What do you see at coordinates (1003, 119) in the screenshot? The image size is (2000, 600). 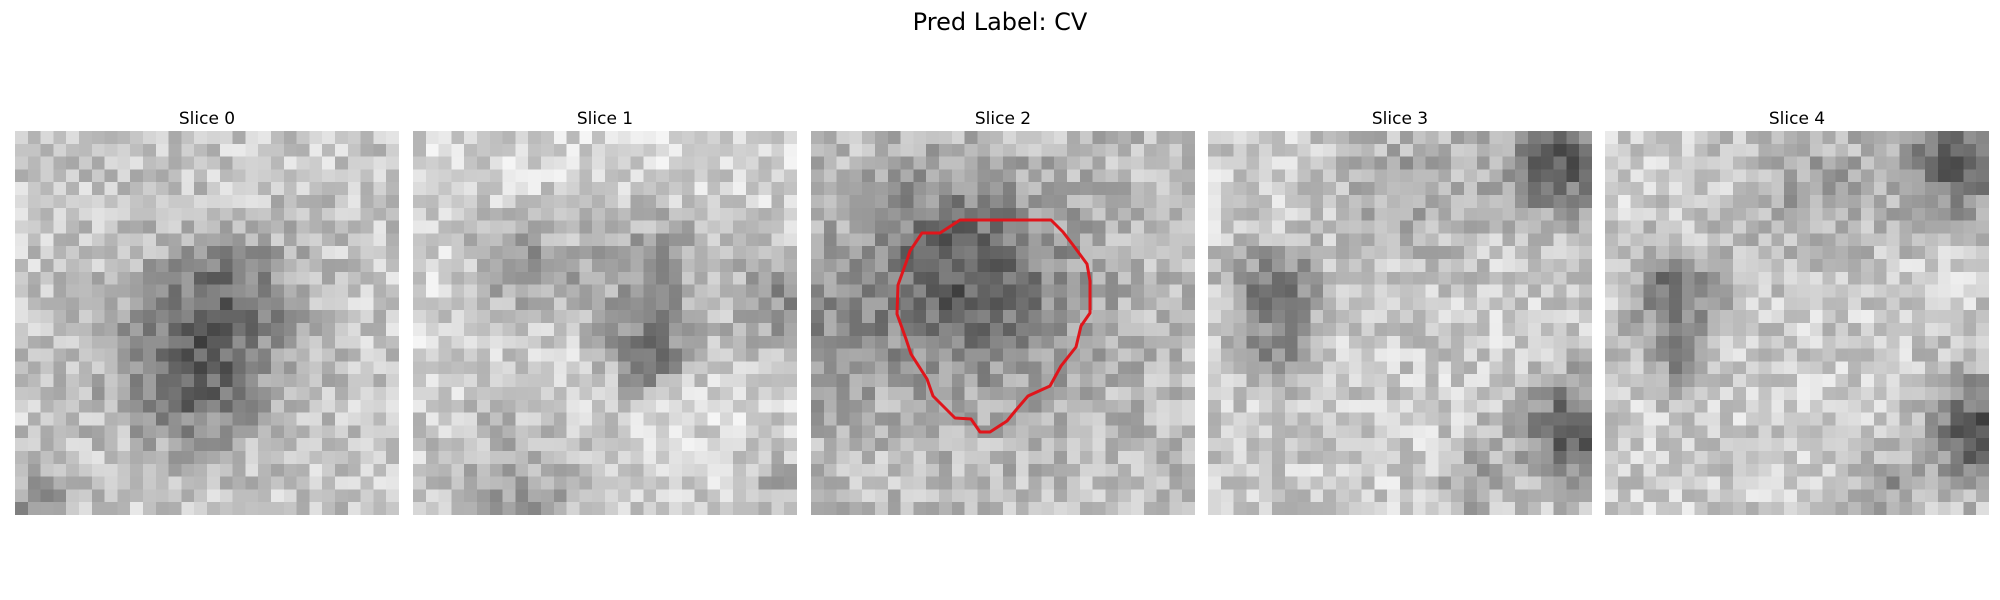 I see `slice-2-title: Slice 2` at bounding box center [1003, 119].